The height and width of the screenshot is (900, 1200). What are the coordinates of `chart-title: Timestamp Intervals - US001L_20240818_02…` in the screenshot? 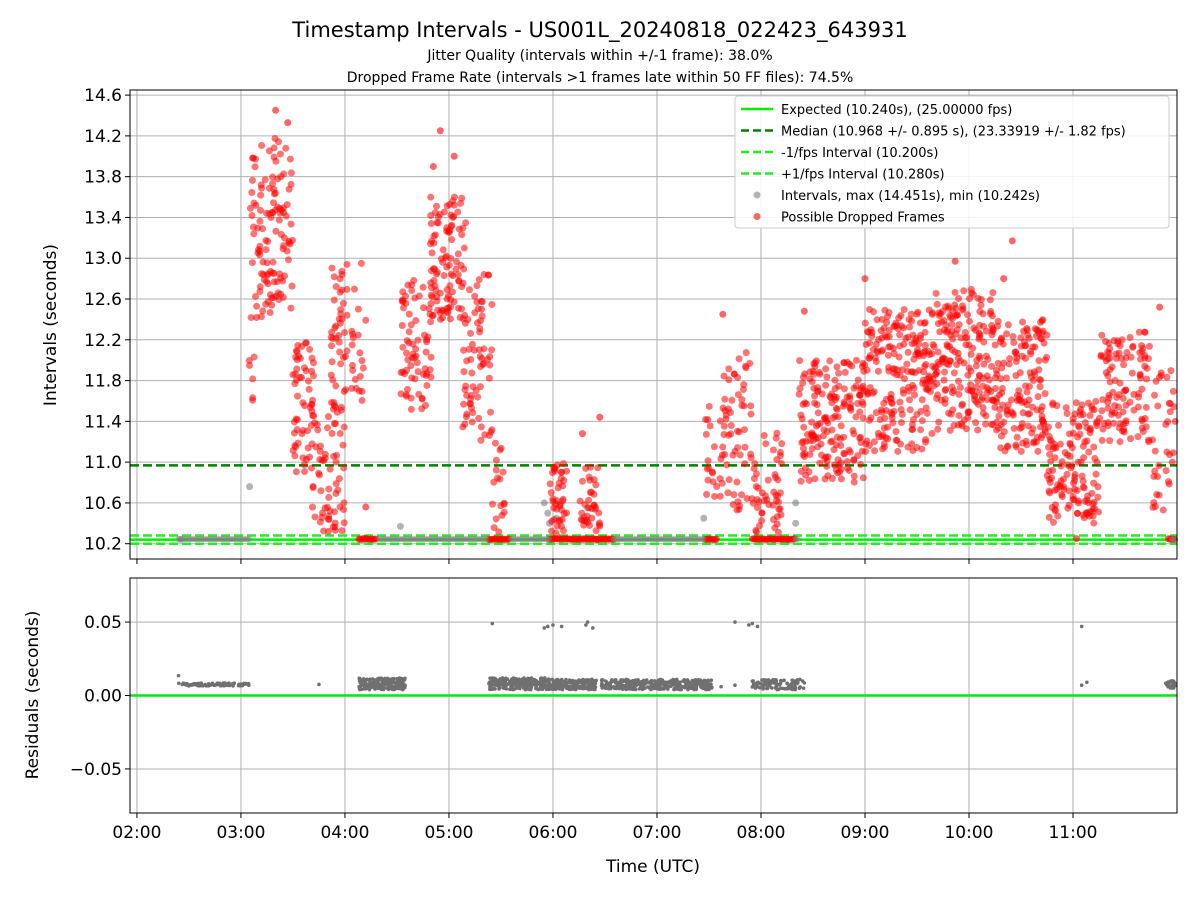 It's located at (599, 30).